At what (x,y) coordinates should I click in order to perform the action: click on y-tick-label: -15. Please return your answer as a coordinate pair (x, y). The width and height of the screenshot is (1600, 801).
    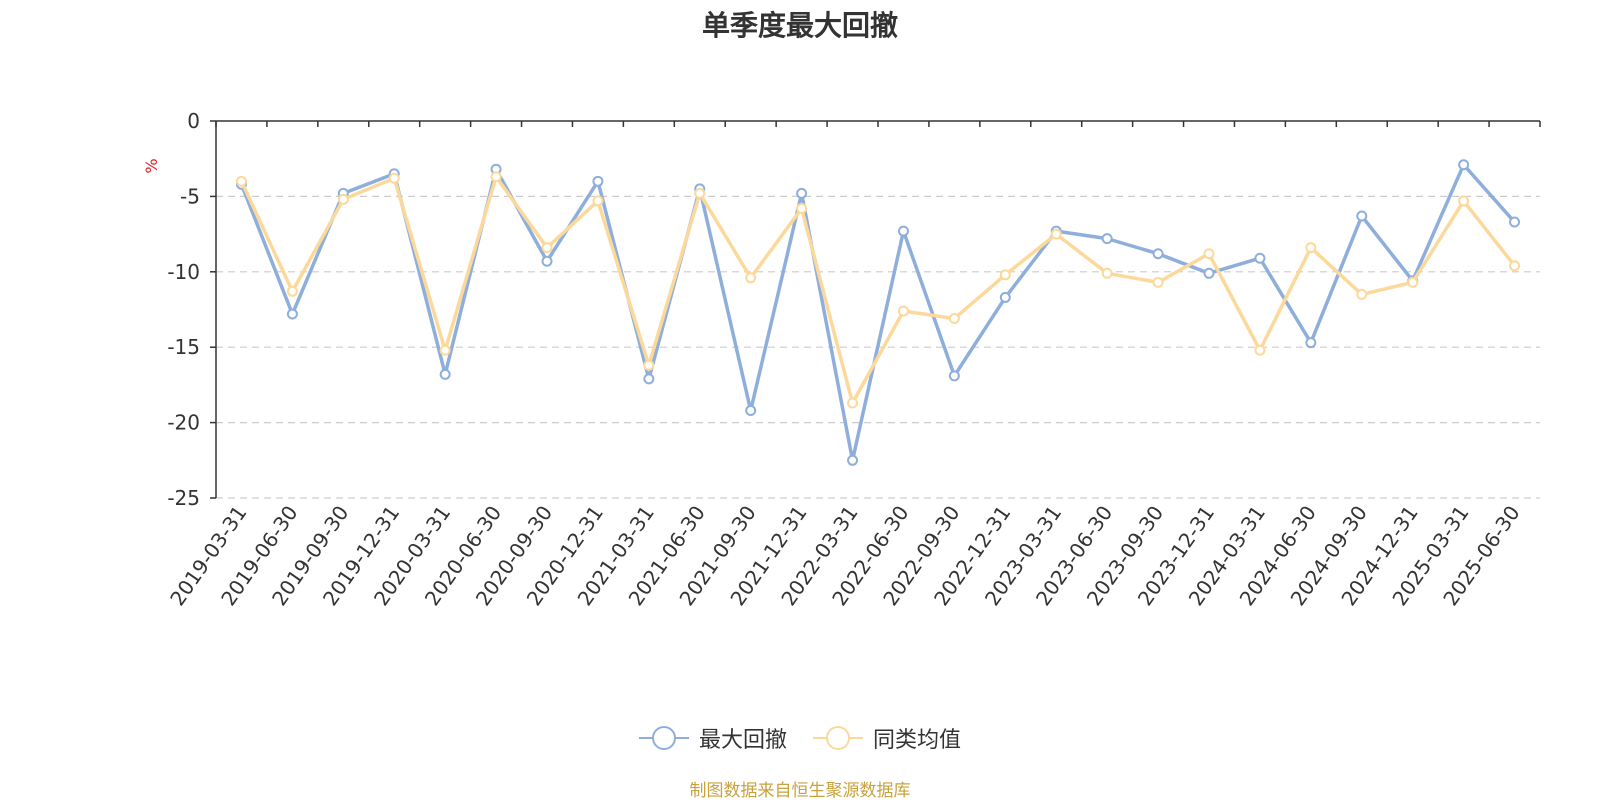
    Looking at the image, I should click on (183, 347).